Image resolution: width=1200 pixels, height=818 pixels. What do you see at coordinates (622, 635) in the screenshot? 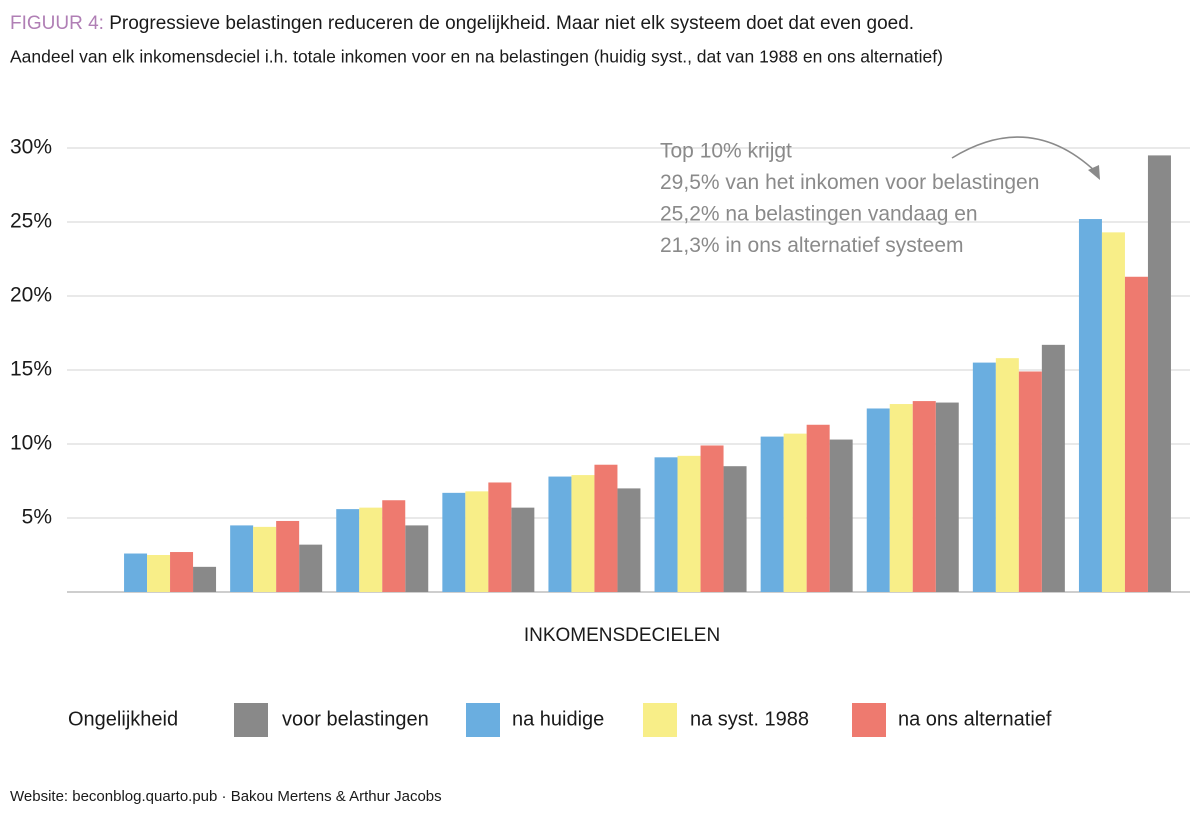
I see `x-axis-label: INKOMENSDECIELEN` at bounding box center [622, 635].